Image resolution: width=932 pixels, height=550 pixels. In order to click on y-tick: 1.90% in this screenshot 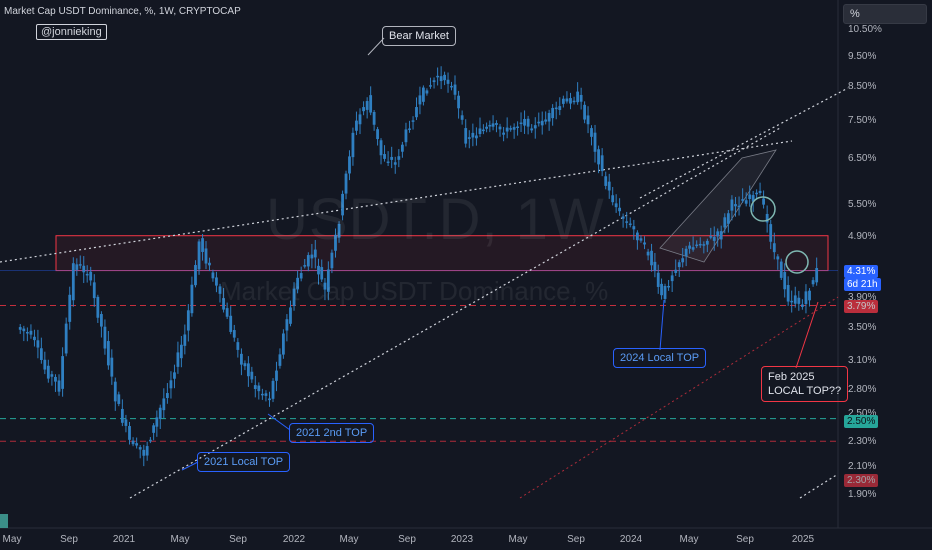, I will do `click(862, 494)`.